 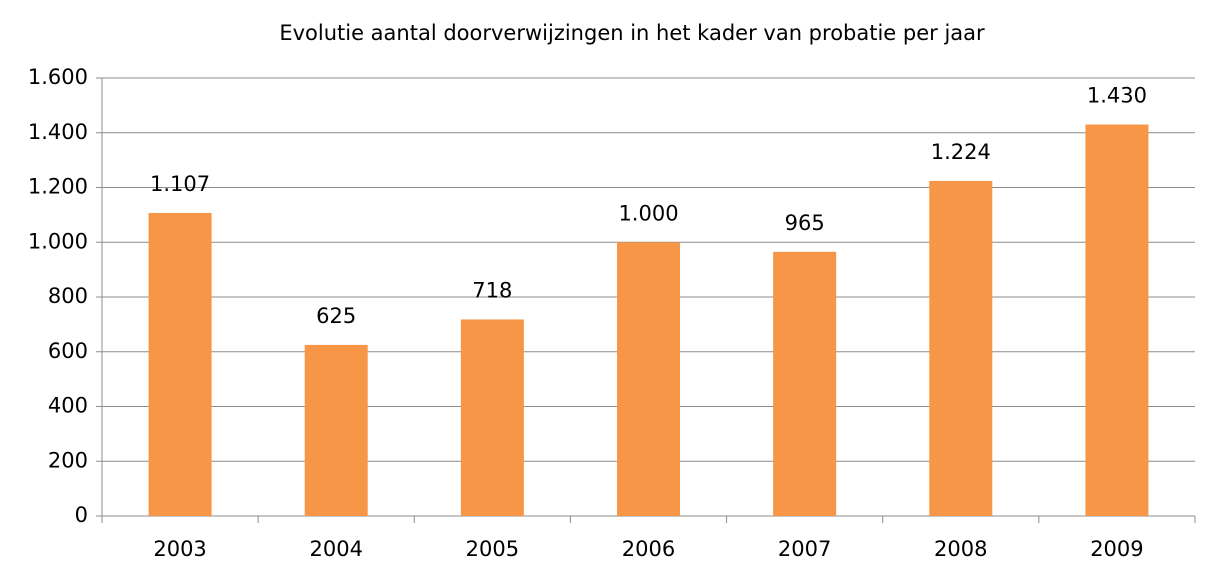 I want to click on y-tick-label: 600, so click(x=68, y=351).